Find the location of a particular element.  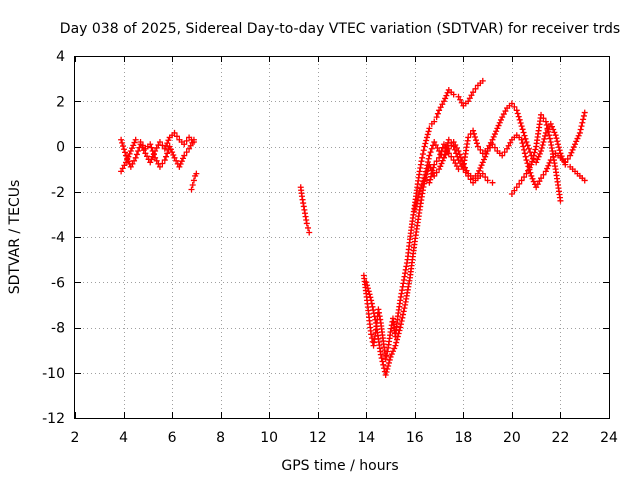

y-tick-label: -6 is located at coordinates (58, 283).